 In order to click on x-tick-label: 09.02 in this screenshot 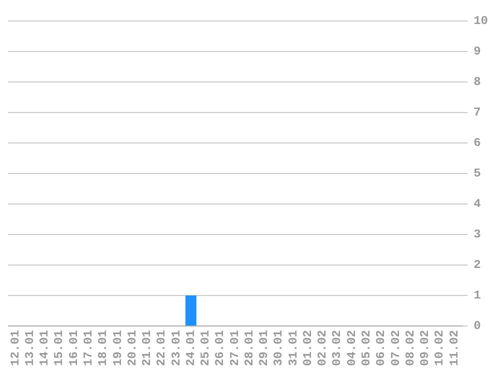, I will do `click(425, 348)`.